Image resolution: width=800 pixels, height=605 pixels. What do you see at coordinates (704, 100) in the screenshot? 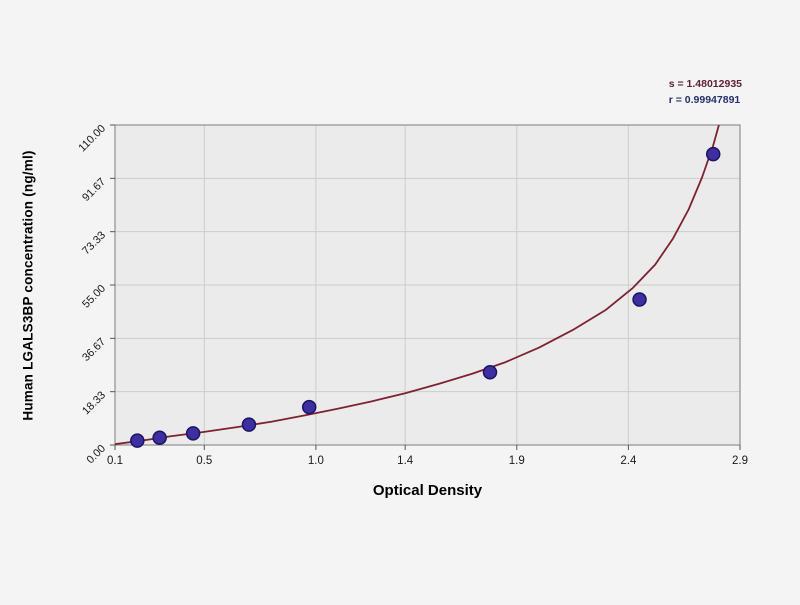
I see `fit-r-value: r = 0.99947891` at bounding box center [704, 100].